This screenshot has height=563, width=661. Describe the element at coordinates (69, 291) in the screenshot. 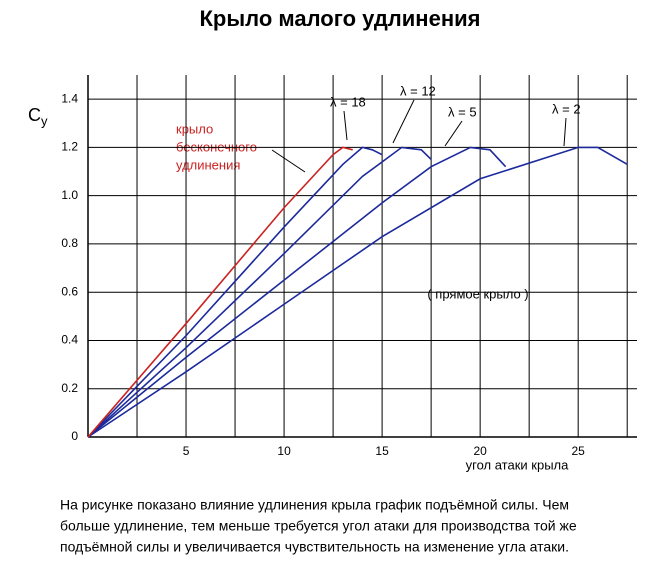

I see `y-tick-label: 0.6` at that location.